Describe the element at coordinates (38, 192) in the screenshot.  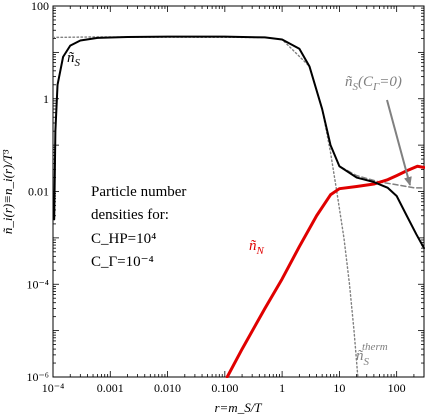
I see `y-tick-label: 0.01` at that location.